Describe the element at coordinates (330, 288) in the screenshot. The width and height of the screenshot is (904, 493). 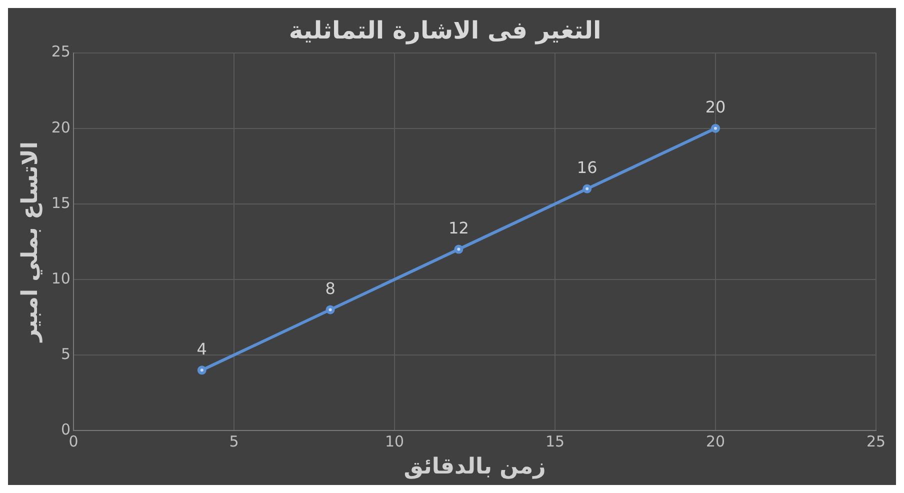
I see `data-label: 8` at that location.